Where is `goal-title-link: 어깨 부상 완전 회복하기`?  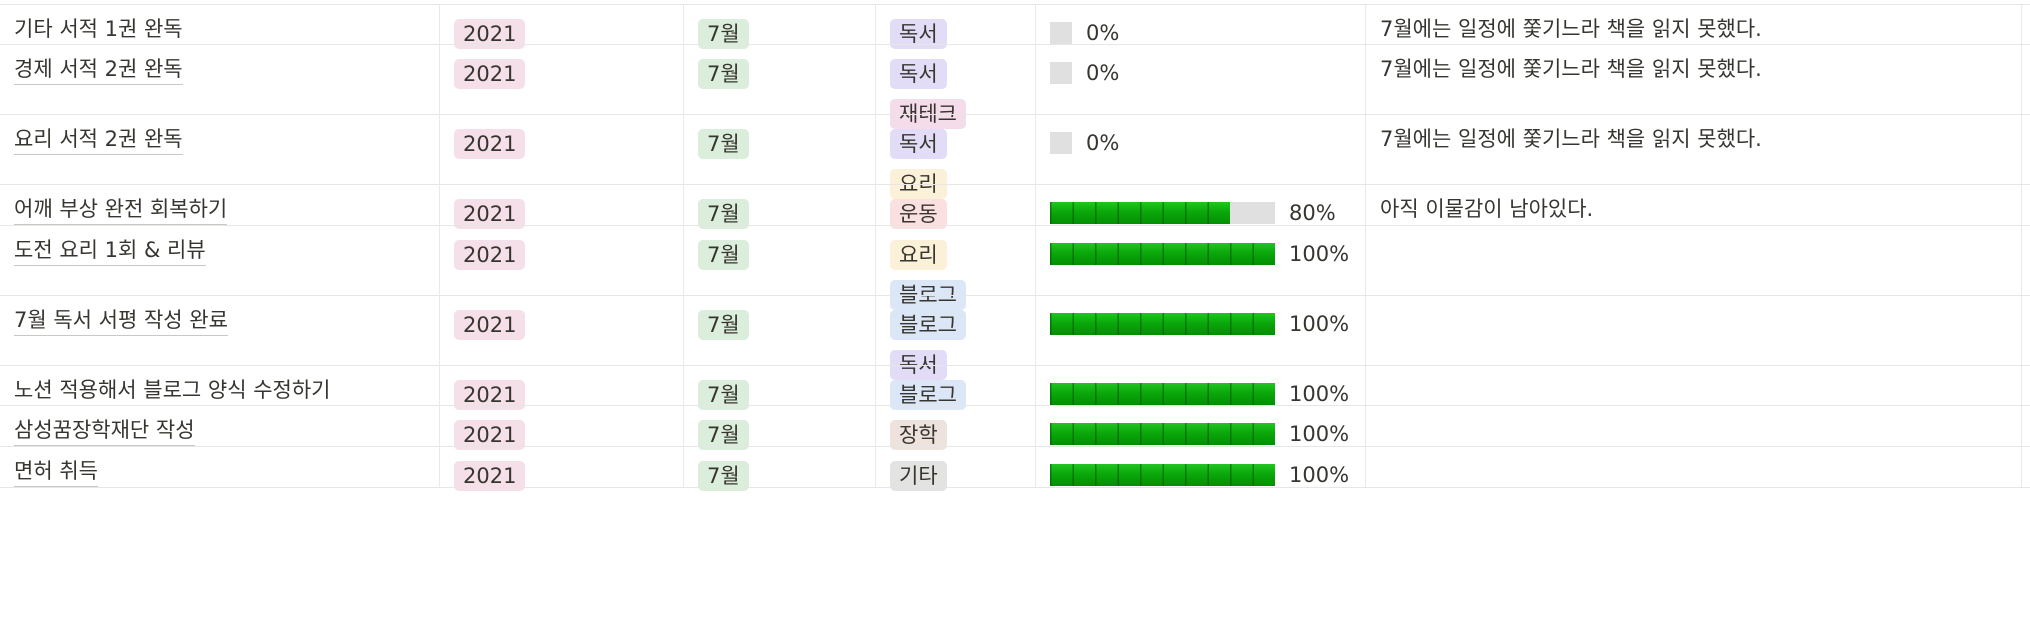
goal-title-link: 어깨 부상 완전 회복하기 is located at coordinates (121, 210).